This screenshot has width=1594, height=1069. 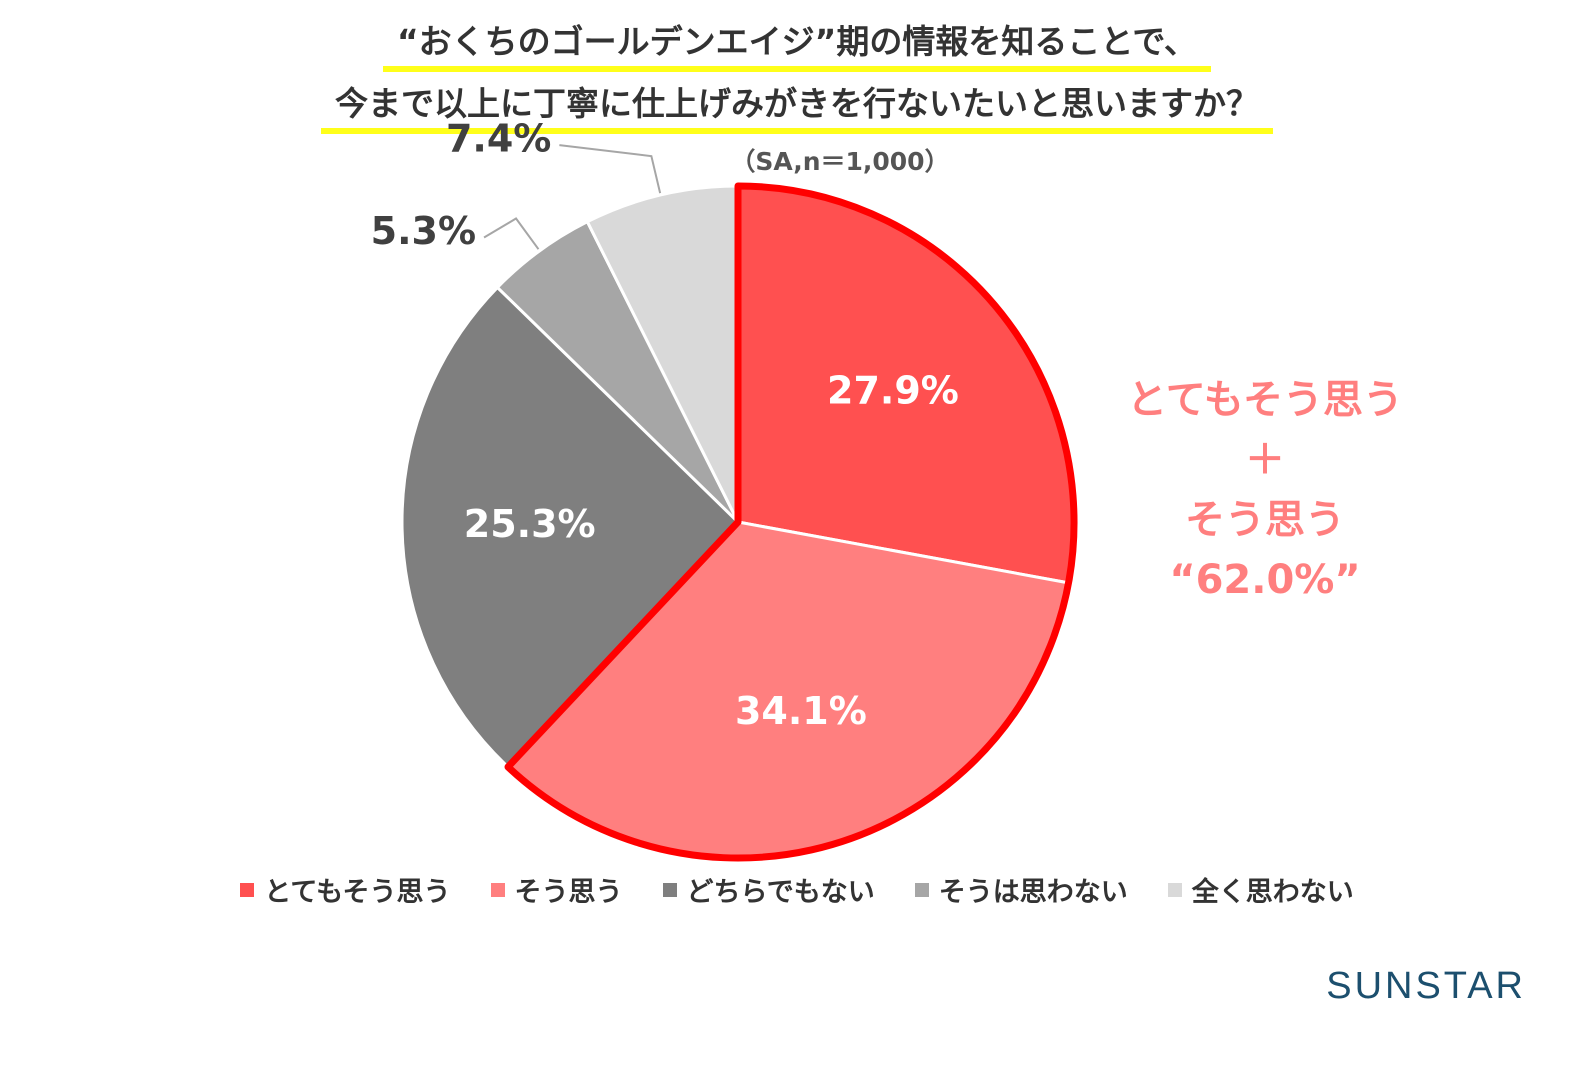 I want to click on legend-label-5: 全く思わない, so click(x=1272, y=892).